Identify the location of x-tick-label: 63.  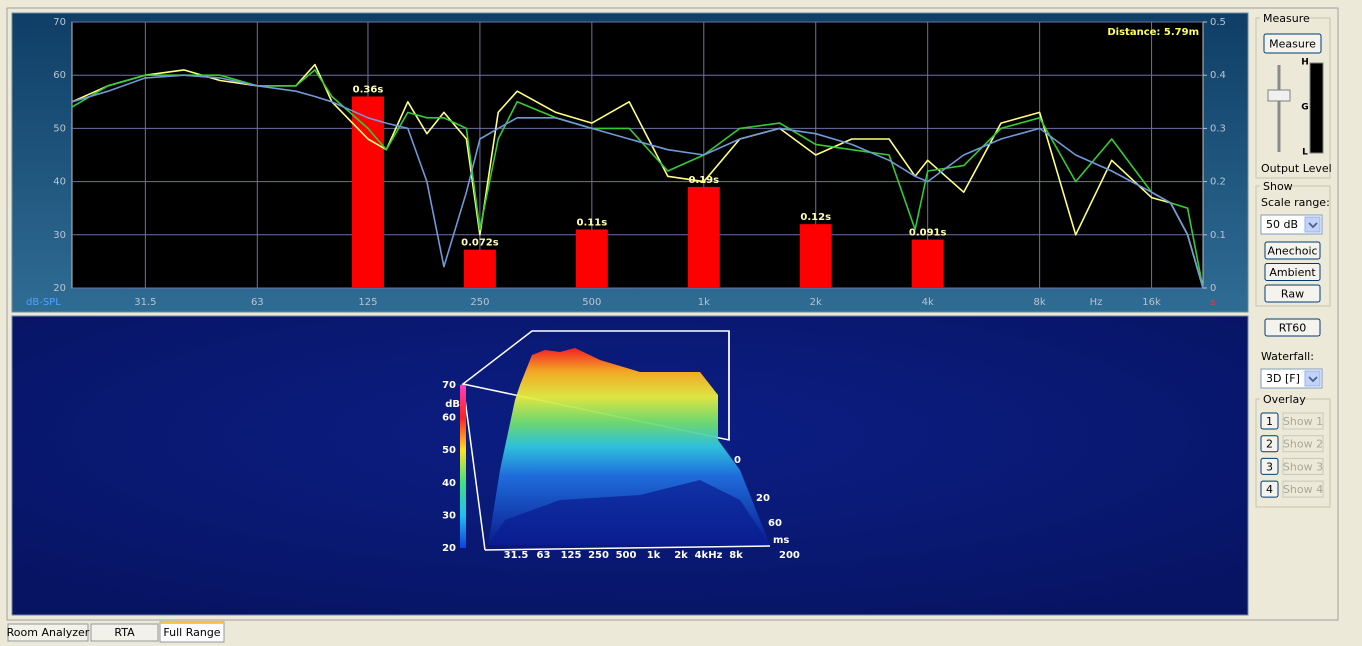
(257, 302).